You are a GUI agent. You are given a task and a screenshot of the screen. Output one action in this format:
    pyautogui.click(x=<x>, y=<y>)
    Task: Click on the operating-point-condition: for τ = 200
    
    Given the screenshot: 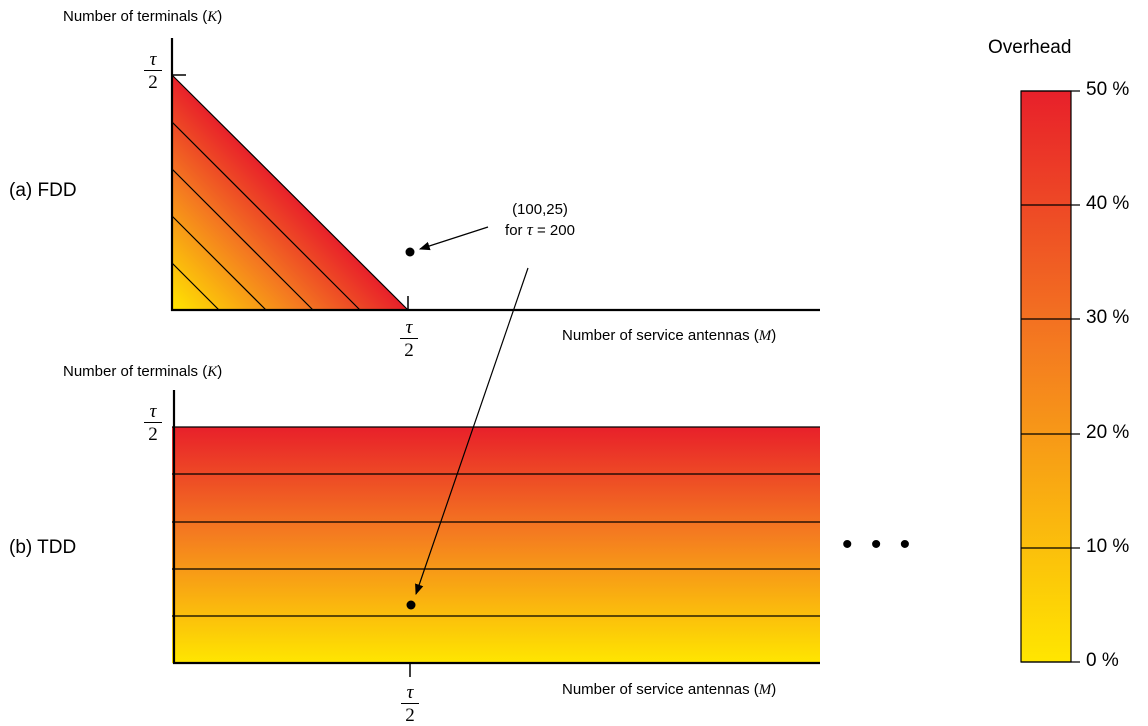 What is the action you would take?
    pyautogui.click(x=540, y=230)
    